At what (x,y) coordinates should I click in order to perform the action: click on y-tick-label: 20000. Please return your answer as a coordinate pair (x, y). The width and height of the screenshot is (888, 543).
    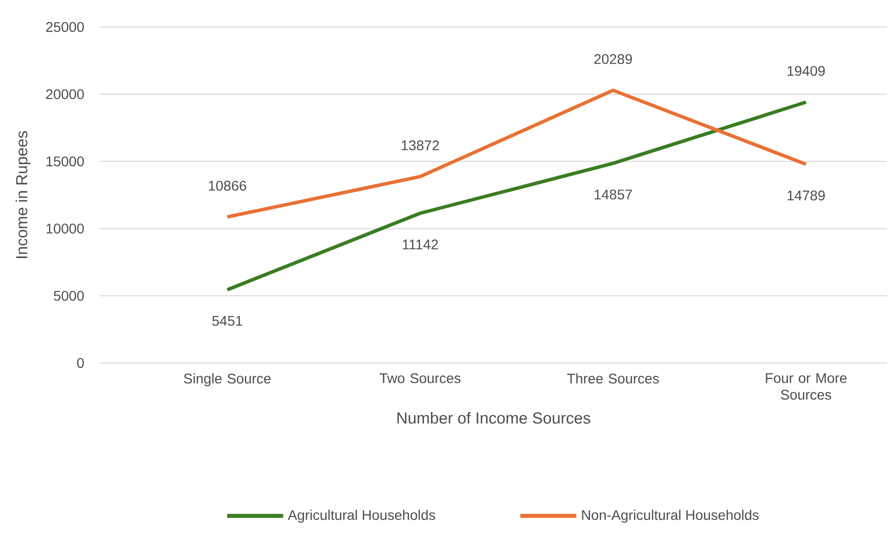
    Looking at the image, I should click on (65, 94).